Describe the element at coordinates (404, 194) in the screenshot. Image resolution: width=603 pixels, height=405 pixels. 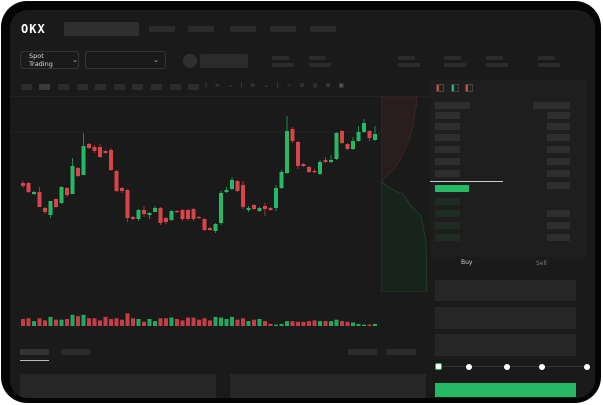
I see `depth-chart` at that location.